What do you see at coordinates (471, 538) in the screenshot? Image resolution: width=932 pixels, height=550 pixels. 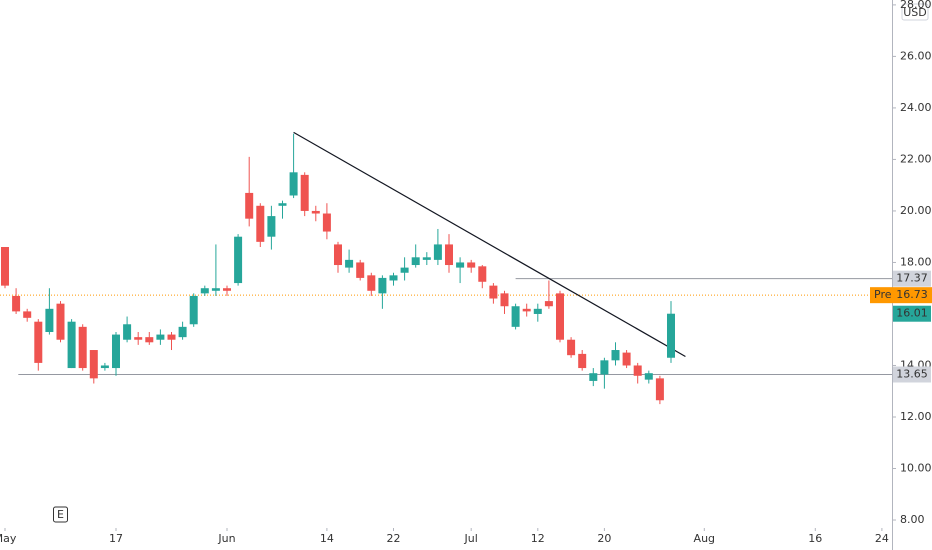 I see `x-tick-label: Jul` at bounding box center [471, 538].